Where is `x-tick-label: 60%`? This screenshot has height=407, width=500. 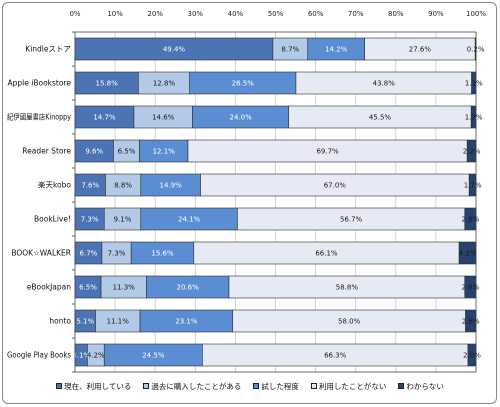
x-tick-label: 60% is located at coordinates (316, 14).